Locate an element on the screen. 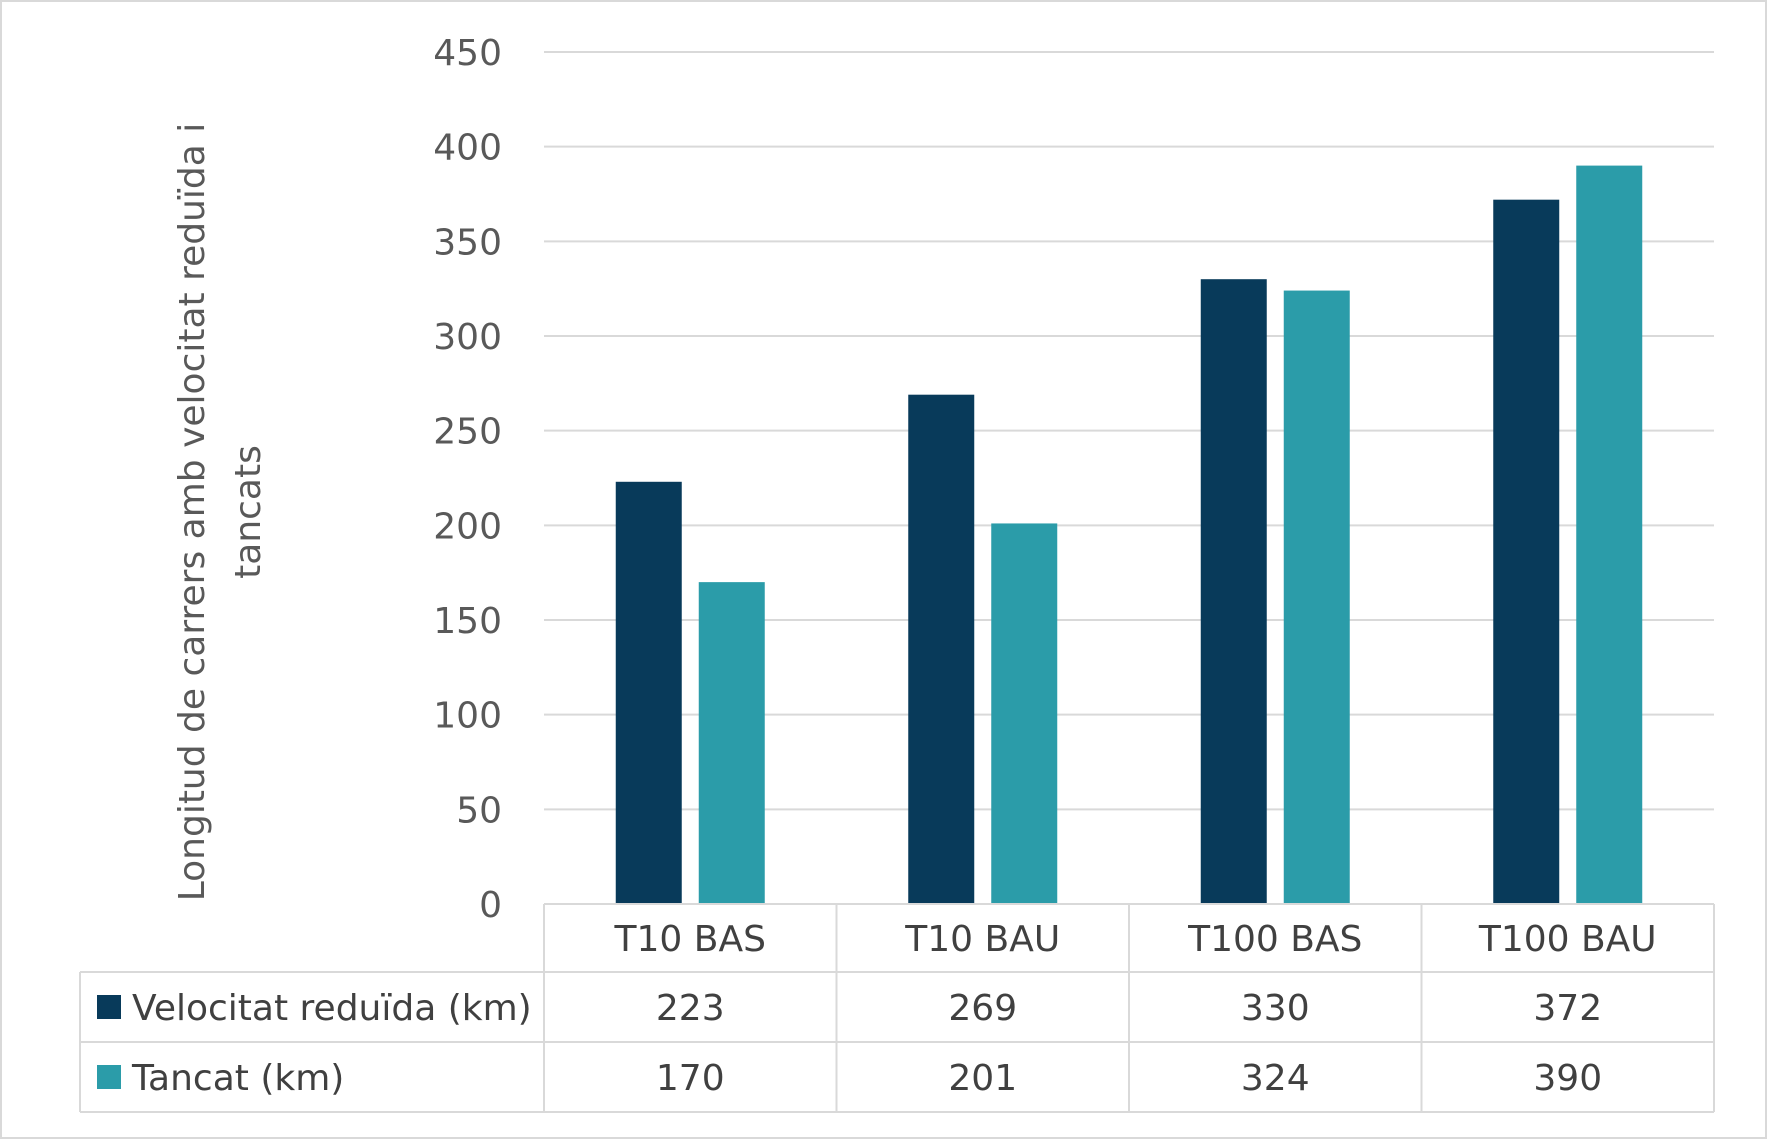 The width and height of the screenshot is (1767, 1139). y-tick-label: 200 is located at coordinates (467, 526).